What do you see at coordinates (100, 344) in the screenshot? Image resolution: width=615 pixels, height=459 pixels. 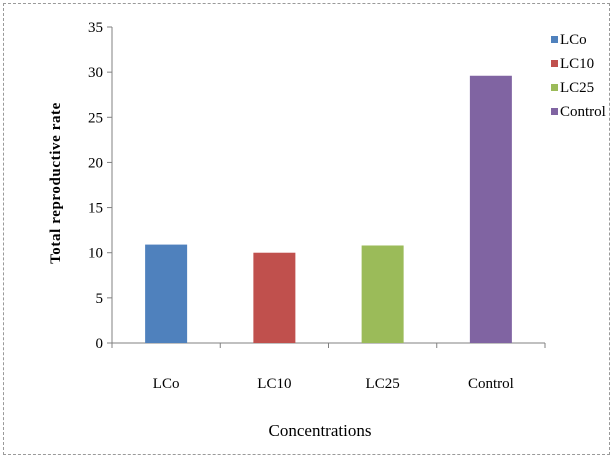 I see `y-tick-label: 0` at bounding box center [100, 344].